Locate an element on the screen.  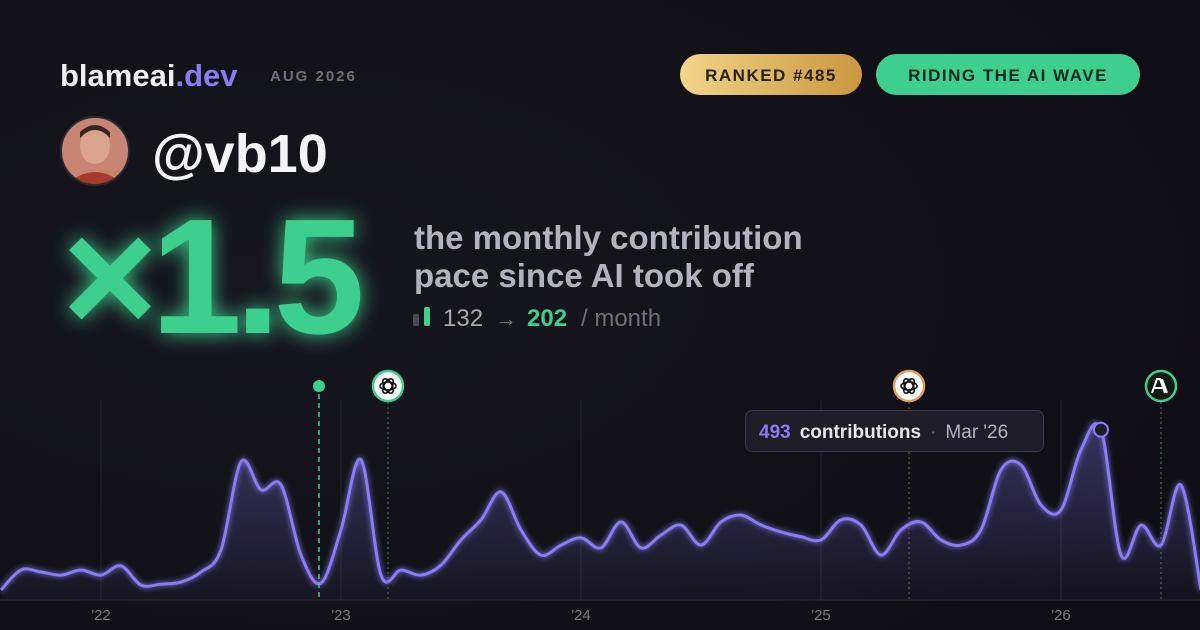
after-value: 202 is located at coordinates (547, 318).